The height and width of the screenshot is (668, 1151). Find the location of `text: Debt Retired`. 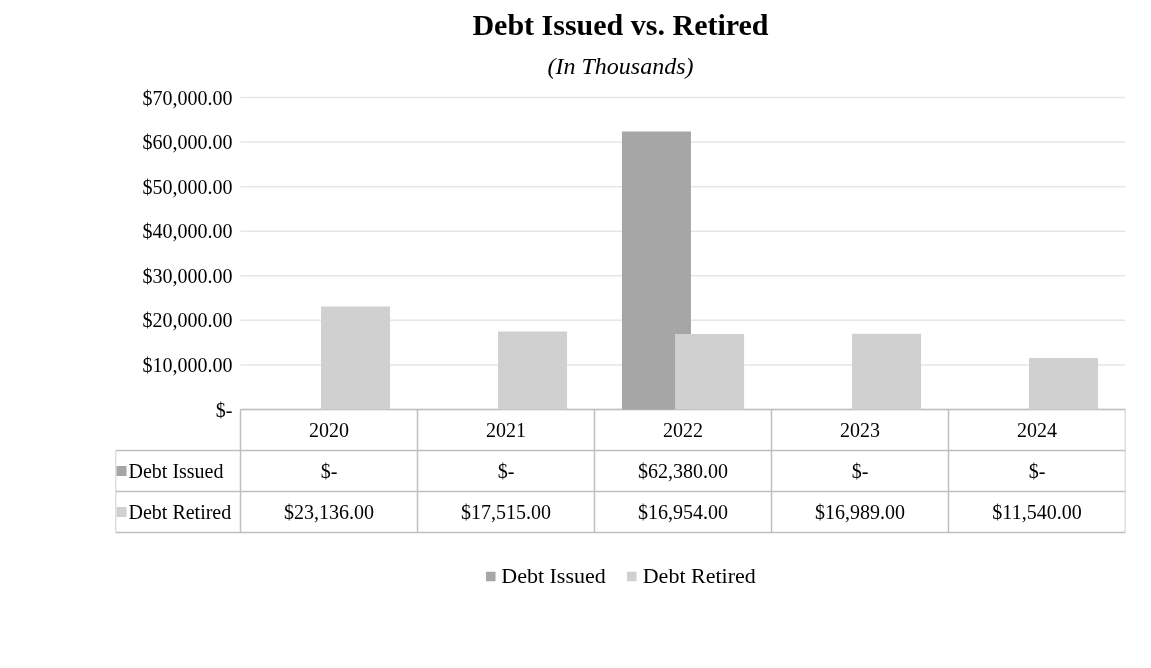

text: Debt Retired is located at coordinates (699, 575).